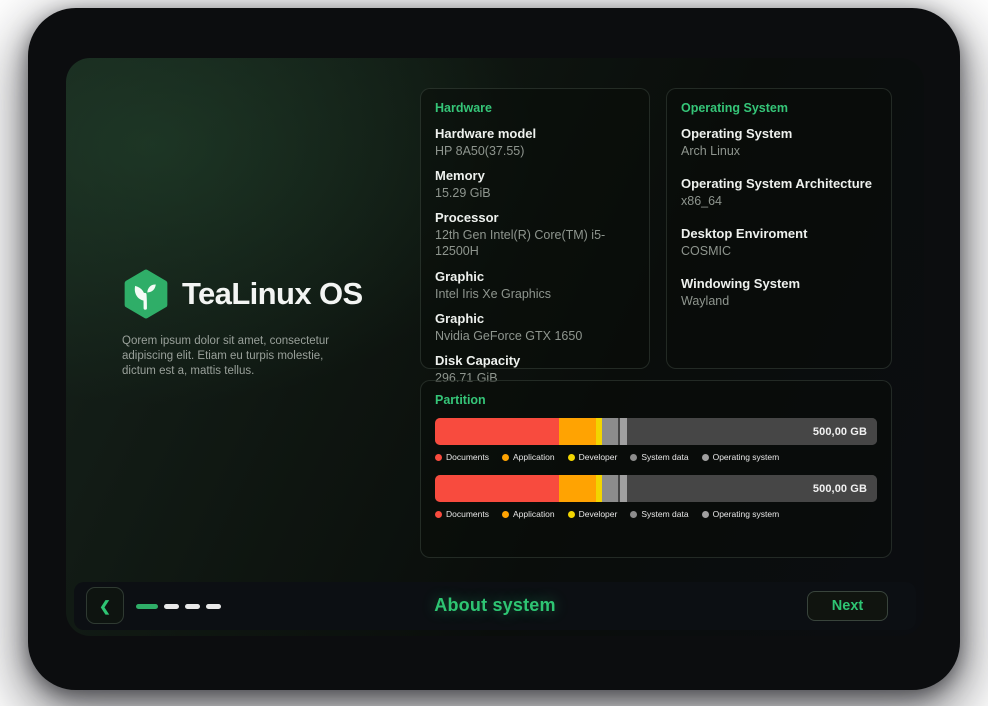 Image resolution: width=988 pixels, height=706 pixels. Describe the element at coordinates (480, 150) in the screenshot. I see `field-value: HP 8A50(37.55)` at that location.